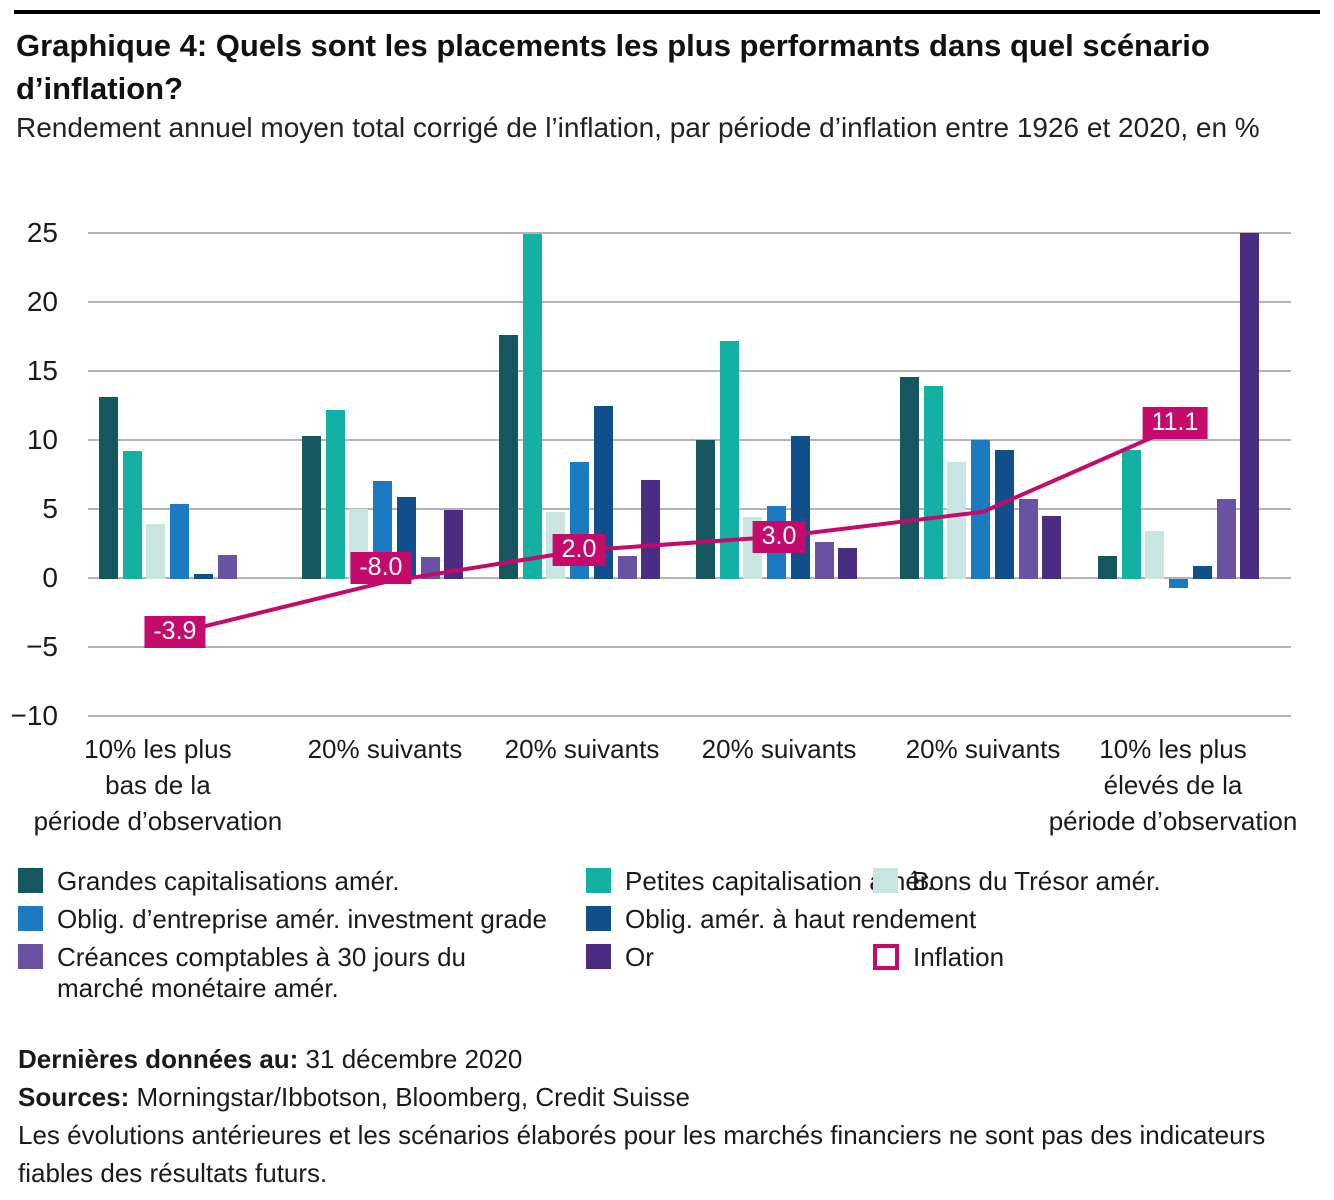 This screenshot has width=1334, height=1200. I want to click on inflation-value-label: -3.9, so click(175, 631).